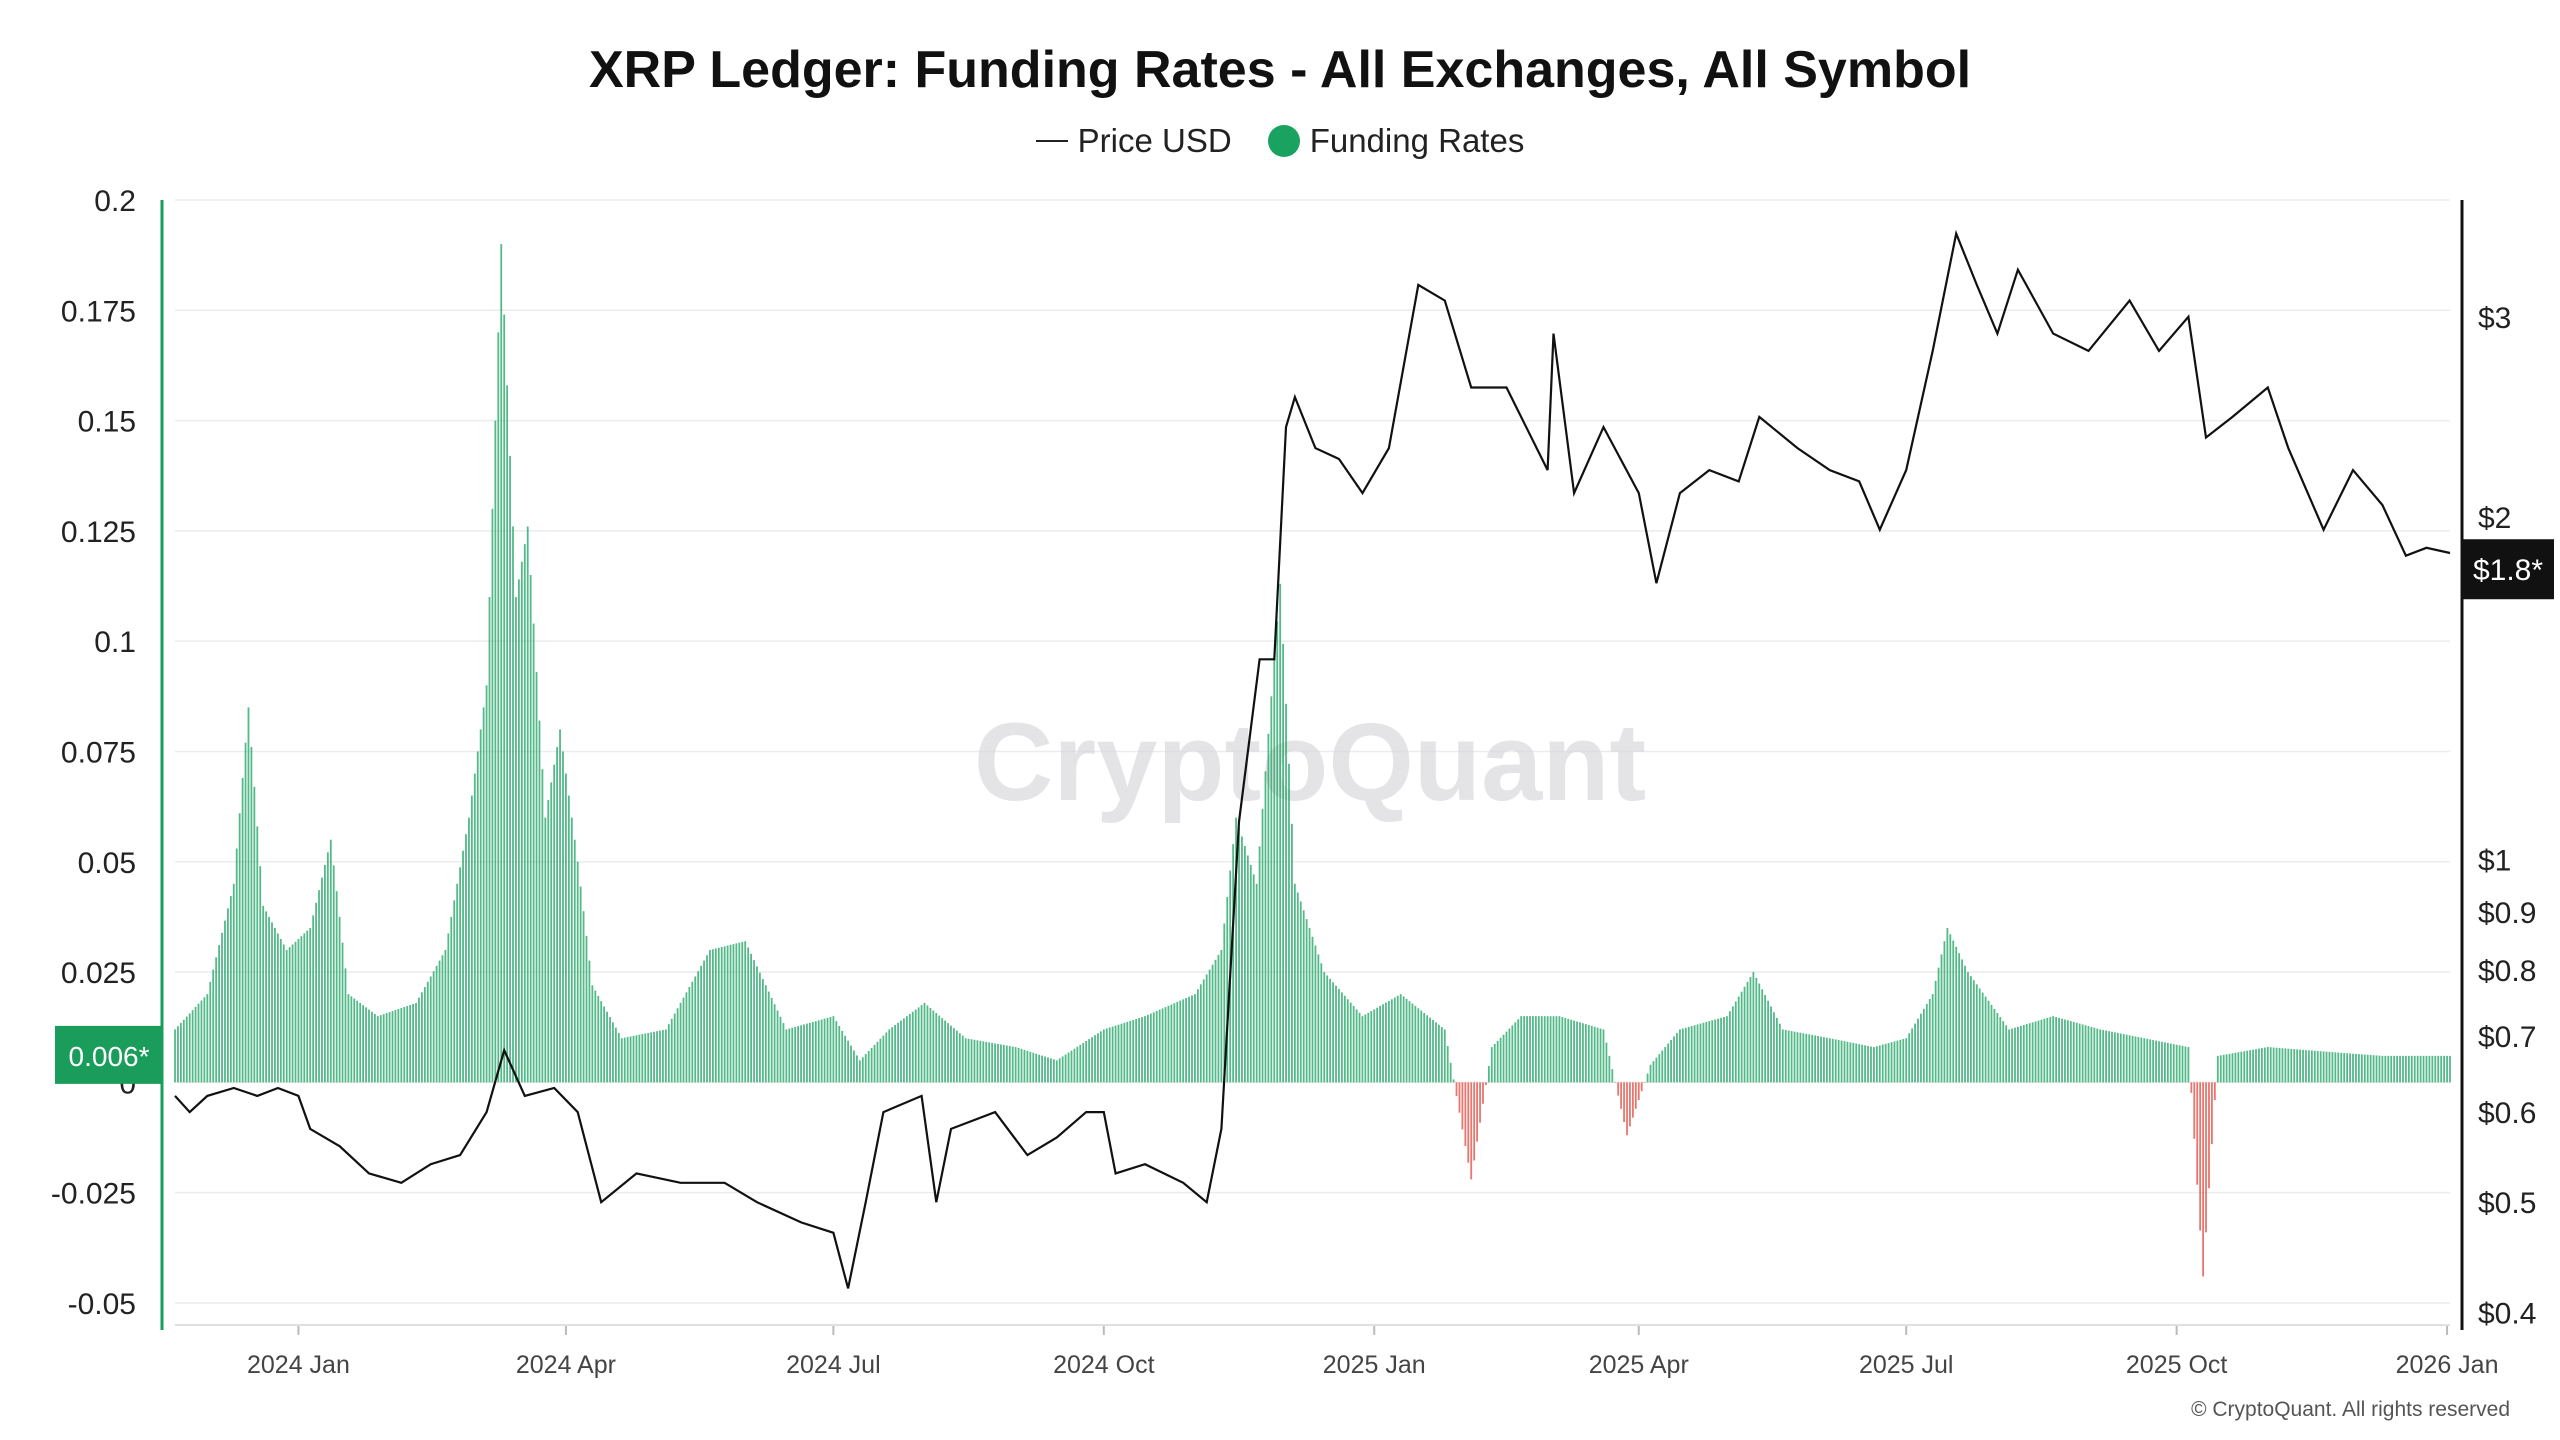 The height and width of the screenshot is (1440, 2560). What do you see at coordinates (1133, 141) in the screenshot?
I see `legend-item-price: Price USD` at bounding box center [1133, 141].